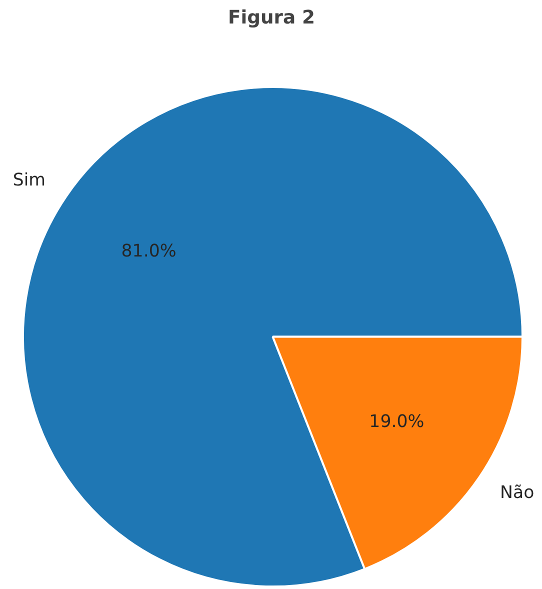 This screenshot has height=589, width=542. What do you see at coordinates (396, 422) in the screenshot?
I see `data-label: 19.0%` at bounding box center [396, 422].